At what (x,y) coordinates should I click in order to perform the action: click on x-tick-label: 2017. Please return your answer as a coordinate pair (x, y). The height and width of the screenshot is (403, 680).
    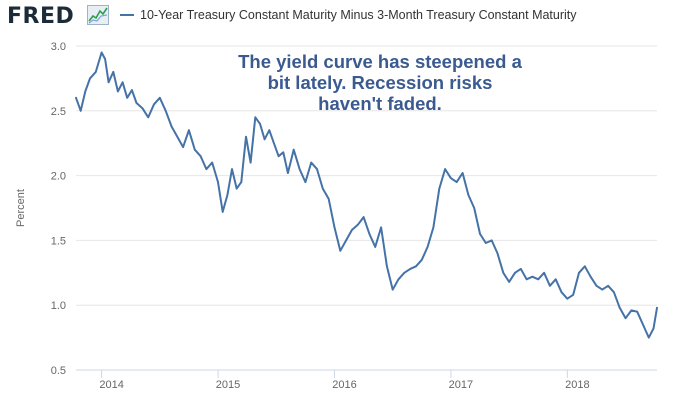
    Looking at the image, I should click on (461, 385).